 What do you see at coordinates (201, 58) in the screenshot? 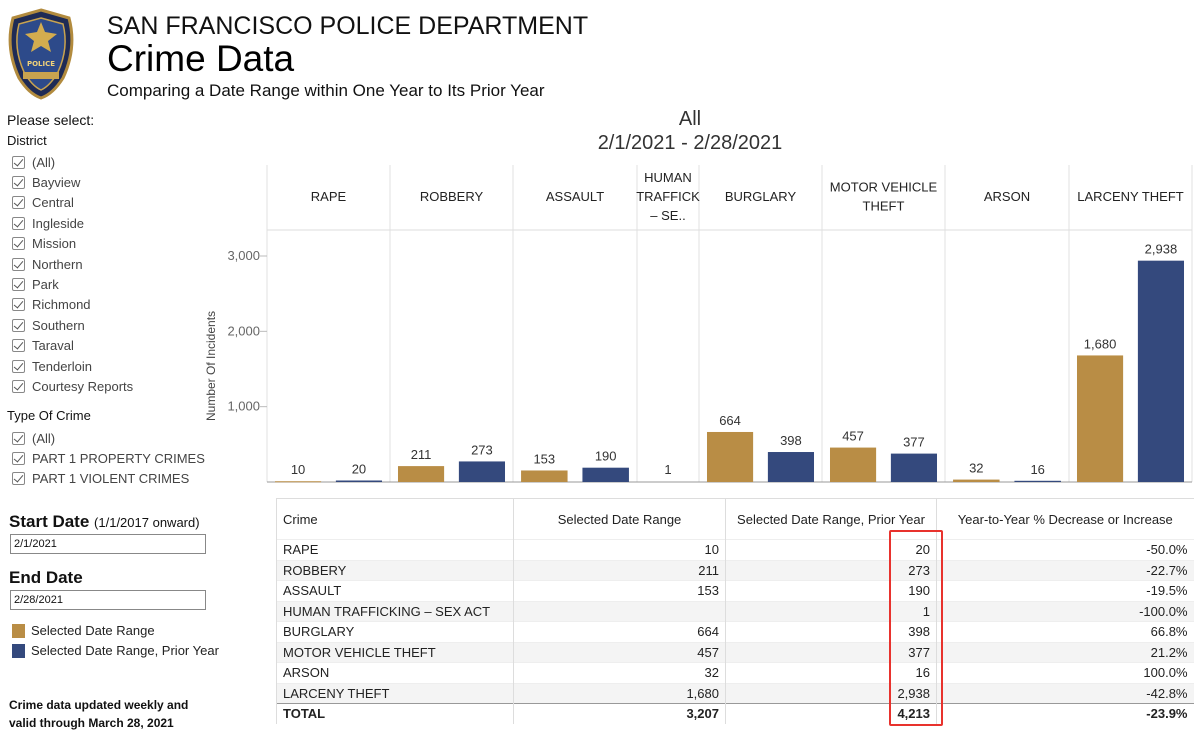
I see `page-title: Crime Data` at bounding box center [201, 58].